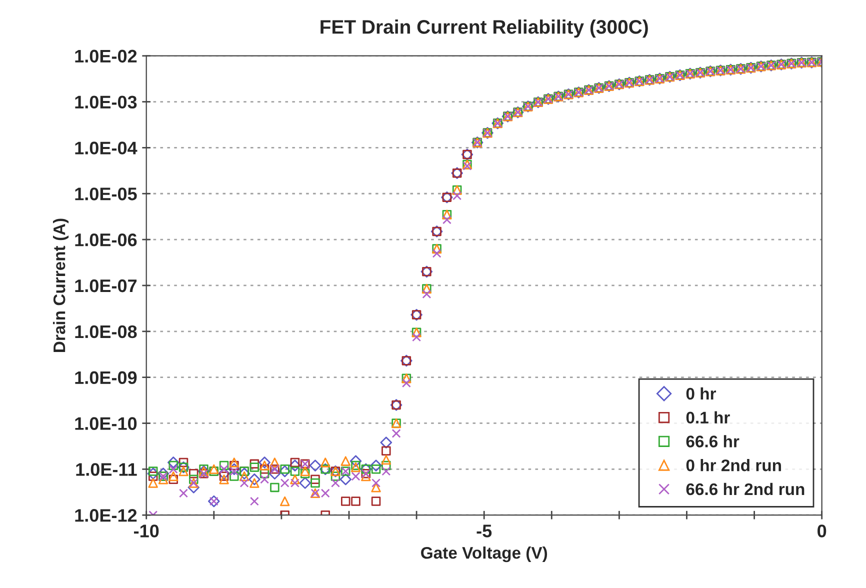 Image resolution: width=866 pixels, height=588 pixels. What do you see at coordinates (106, 515) in the screenshot?
I see `y-tick-label: 1.0E-12` at bounding box center [106, 515].